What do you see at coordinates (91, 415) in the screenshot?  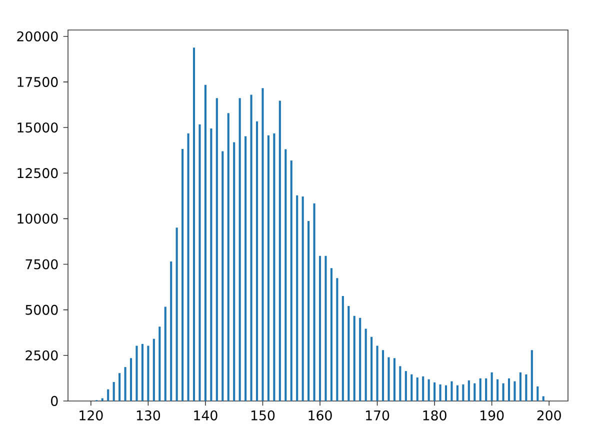 I see `x-tick-label: 120` at bounding box center [91, 415].